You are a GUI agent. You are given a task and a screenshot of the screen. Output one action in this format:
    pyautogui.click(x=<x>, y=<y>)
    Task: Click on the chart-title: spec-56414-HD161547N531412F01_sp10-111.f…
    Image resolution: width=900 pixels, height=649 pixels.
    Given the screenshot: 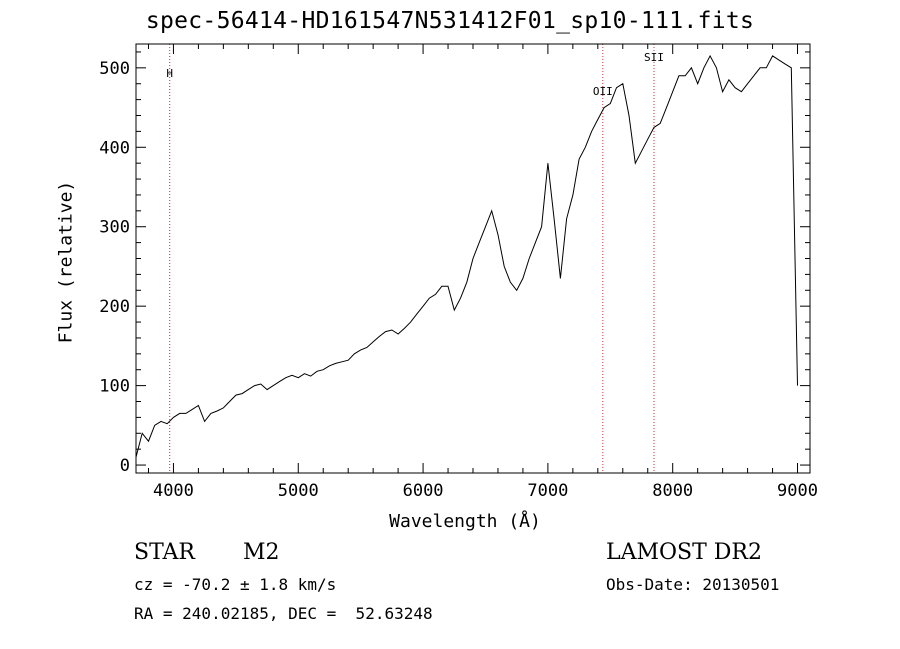 What is the action you would take?
    pyautogui.click(x=450, y=21)
    